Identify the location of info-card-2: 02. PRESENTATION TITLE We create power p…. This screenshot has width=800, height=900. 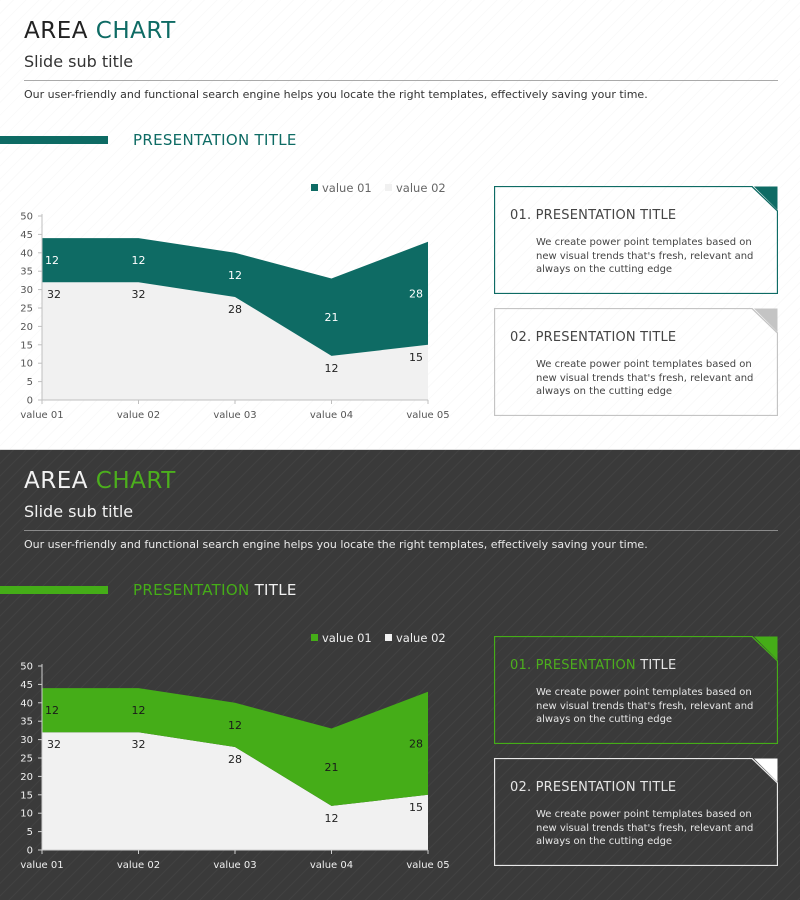
(636, 812).